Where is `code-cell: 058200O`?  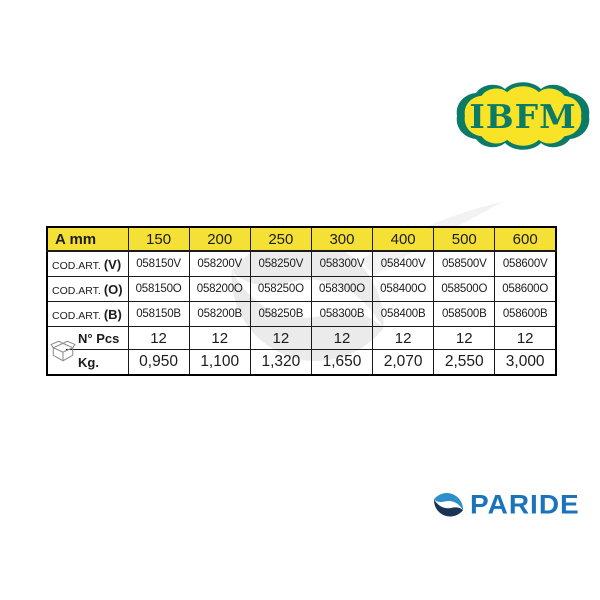
code-cell: 058200O is located at coordinates (219, 289).